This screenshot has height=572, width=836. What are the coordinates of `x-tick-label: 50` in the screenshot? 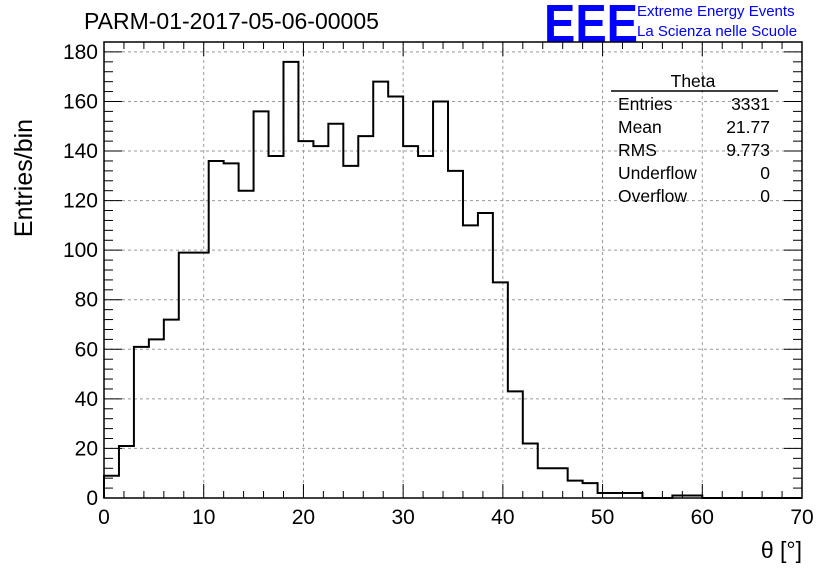 It's located at (602, 517).